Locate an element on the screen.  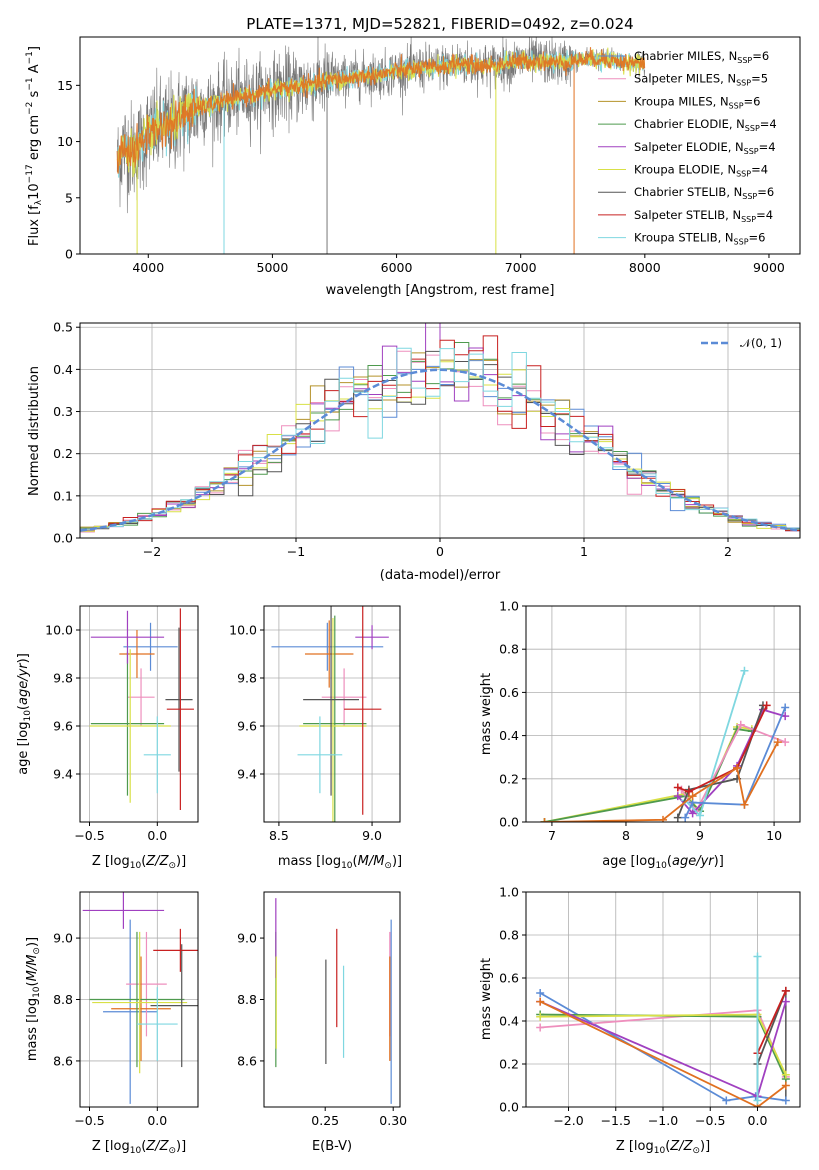
y-tick-label: 0.2 is located at coordinates (509, 1064).